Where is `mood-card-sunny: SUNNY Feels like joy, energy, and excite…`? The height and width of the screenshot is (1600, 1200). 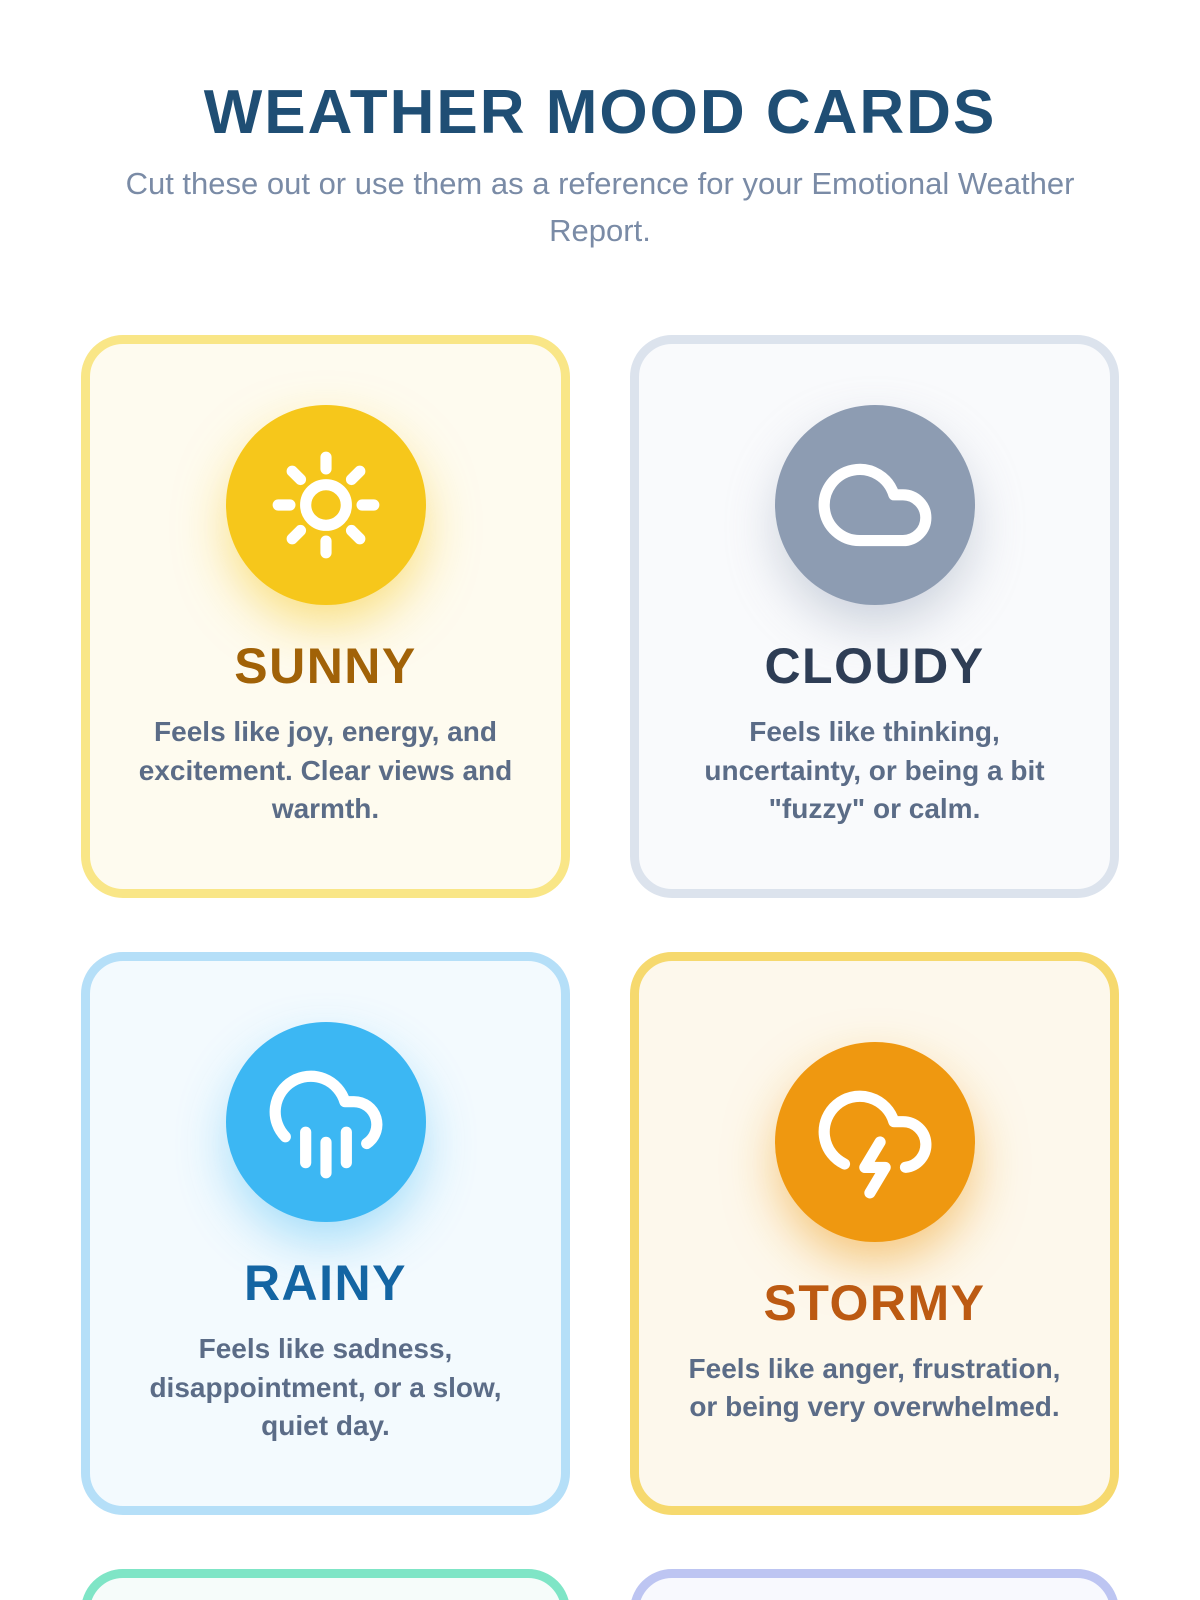
mood-card-sunny: SUNNY Feels like joy, energy, and excite… is located at coordinates (325, 617).